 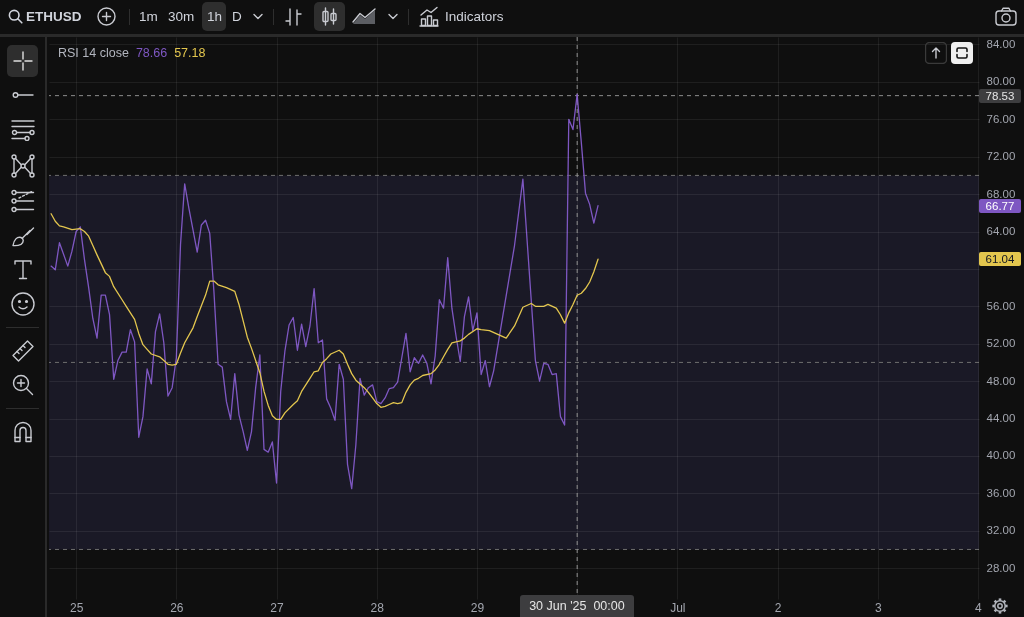 What do you see at coordinates (477, 607) in the screenshot?
I see `x-tick-label: 29` at bounding box center [477, 607].